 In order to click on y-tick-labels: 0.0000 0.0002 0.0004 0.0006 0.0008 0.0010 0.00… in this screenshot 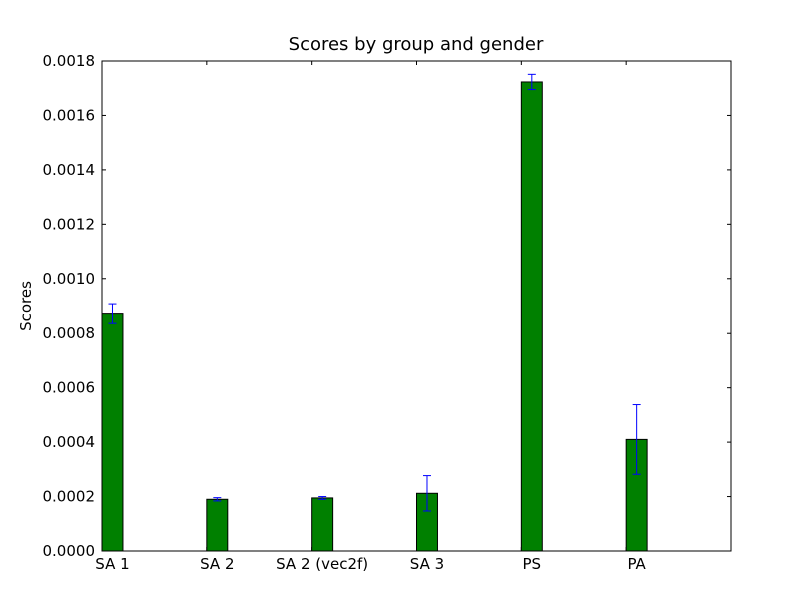, I will do `click(69, 306)`.